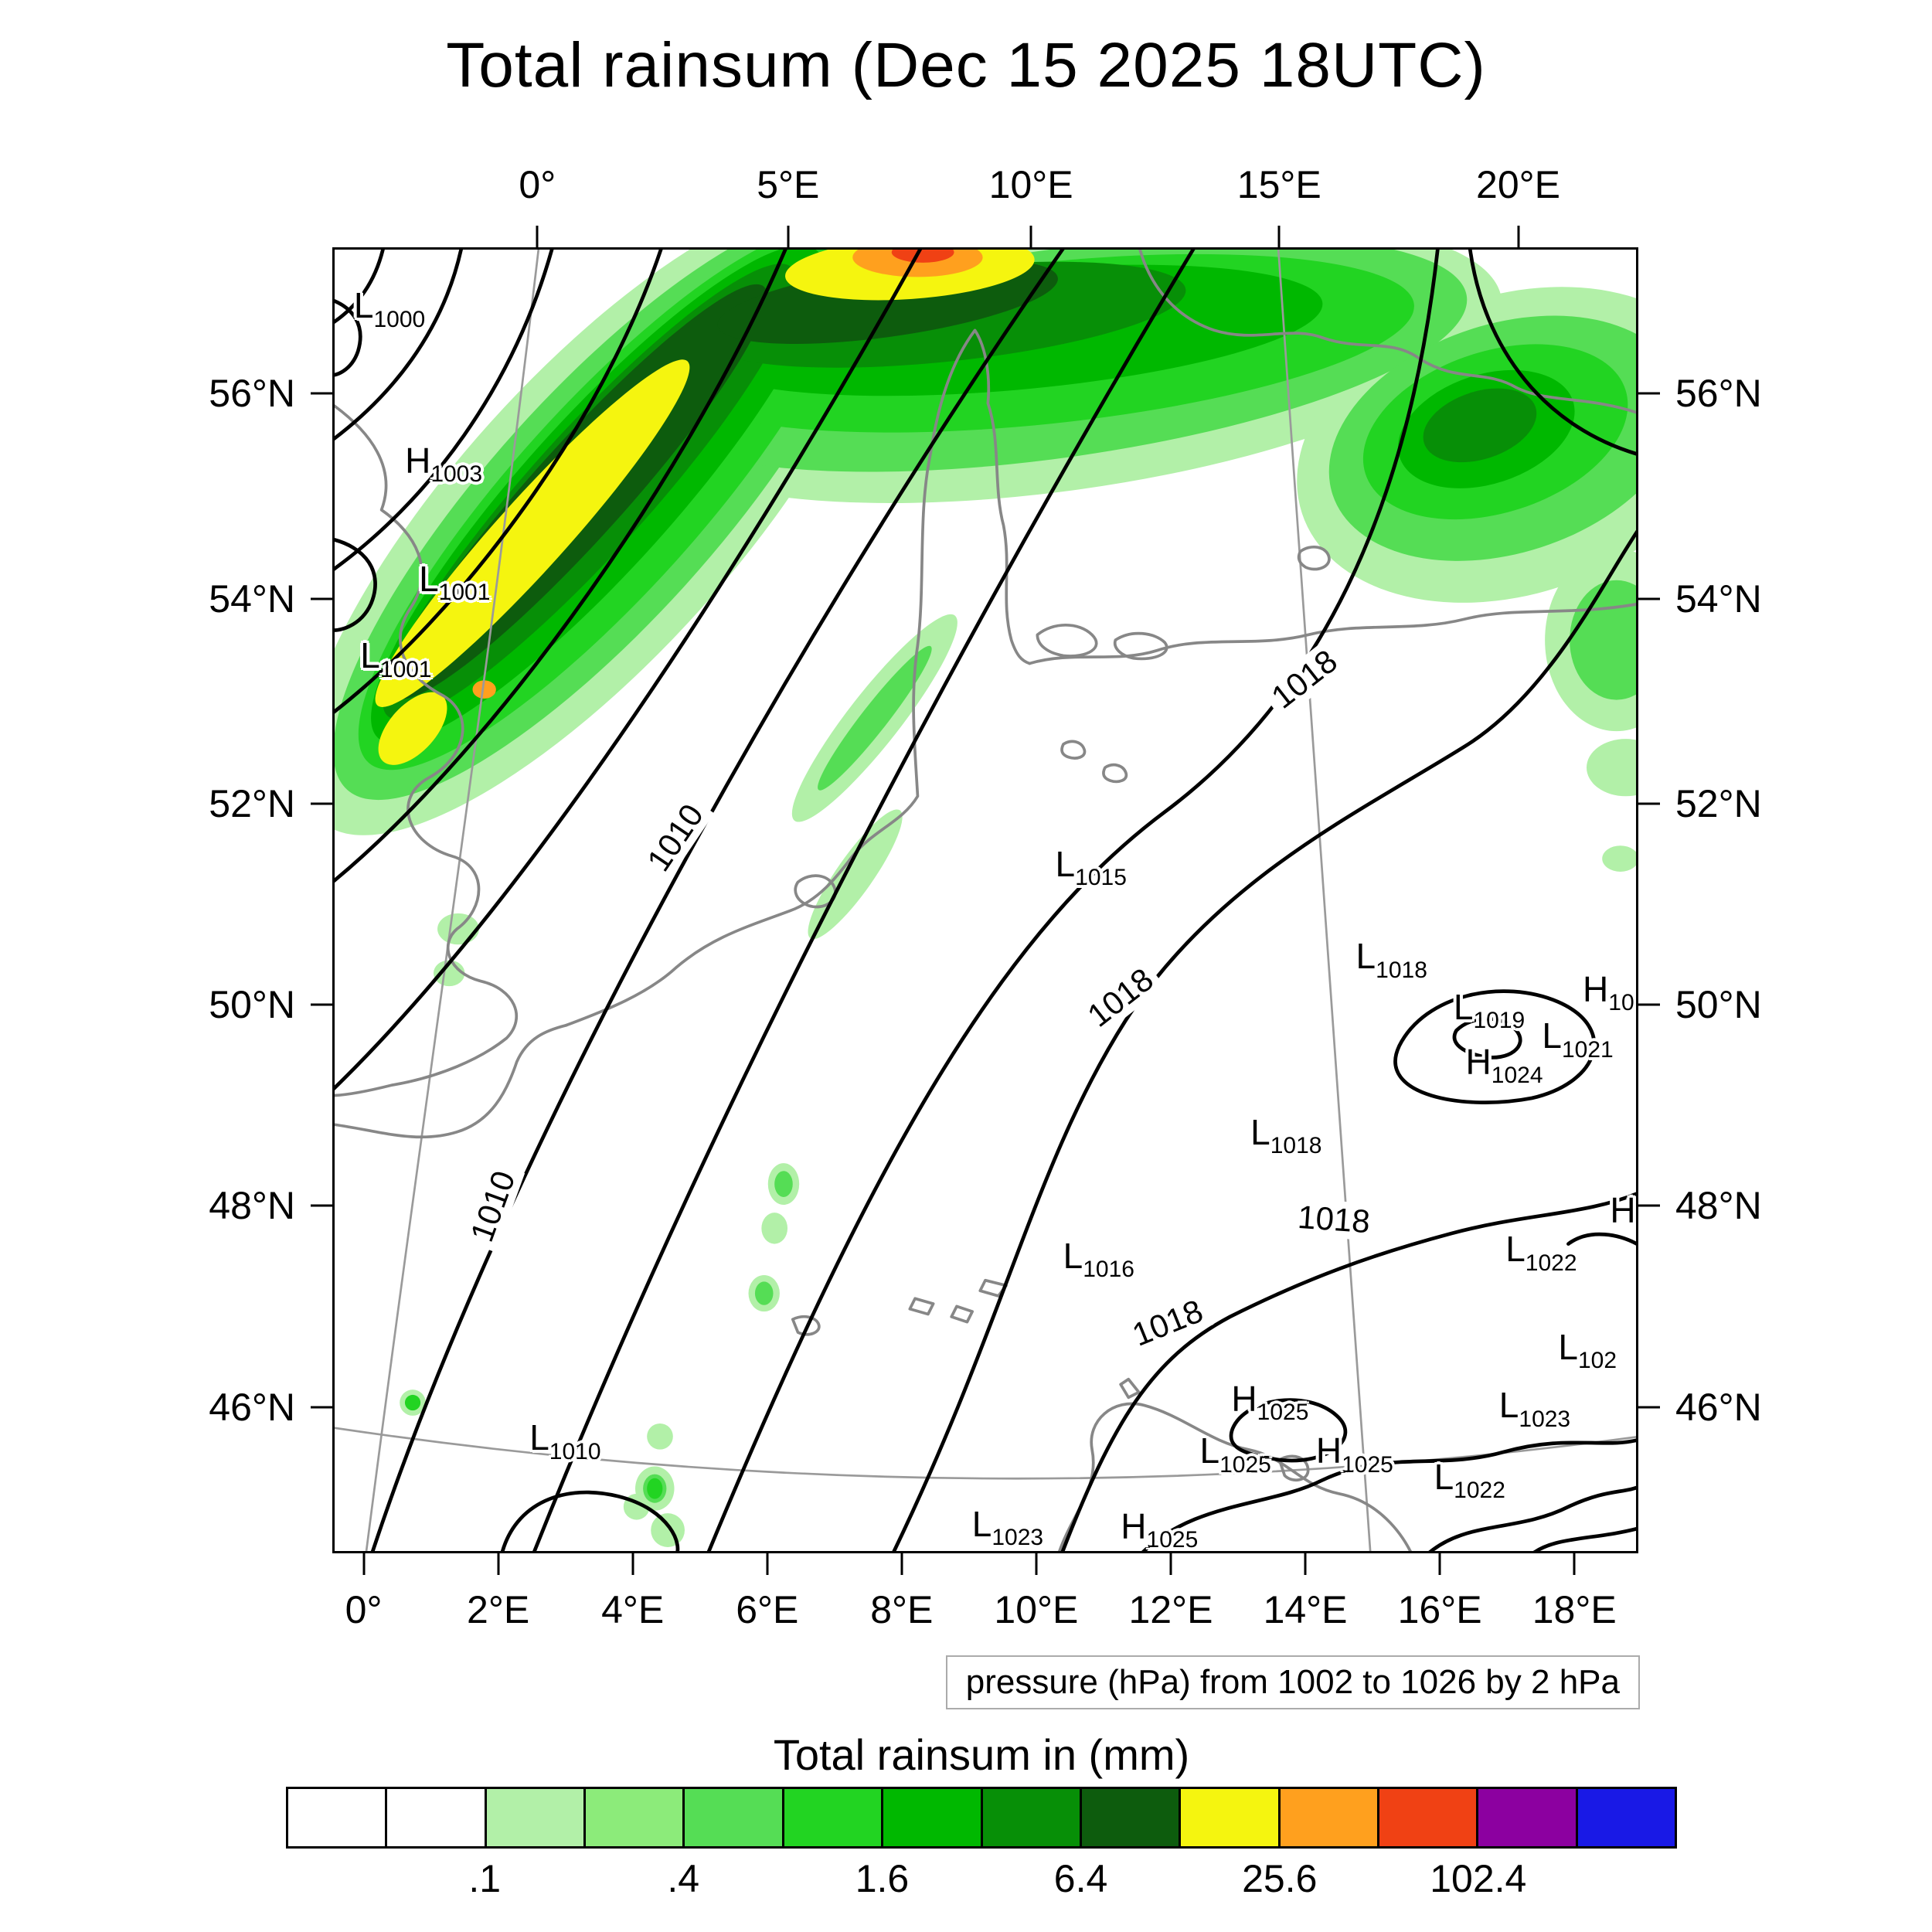 This screenshot has height=1932, width=1932. I want to click on pressure-center-low: L1010, so click(565, 1440).